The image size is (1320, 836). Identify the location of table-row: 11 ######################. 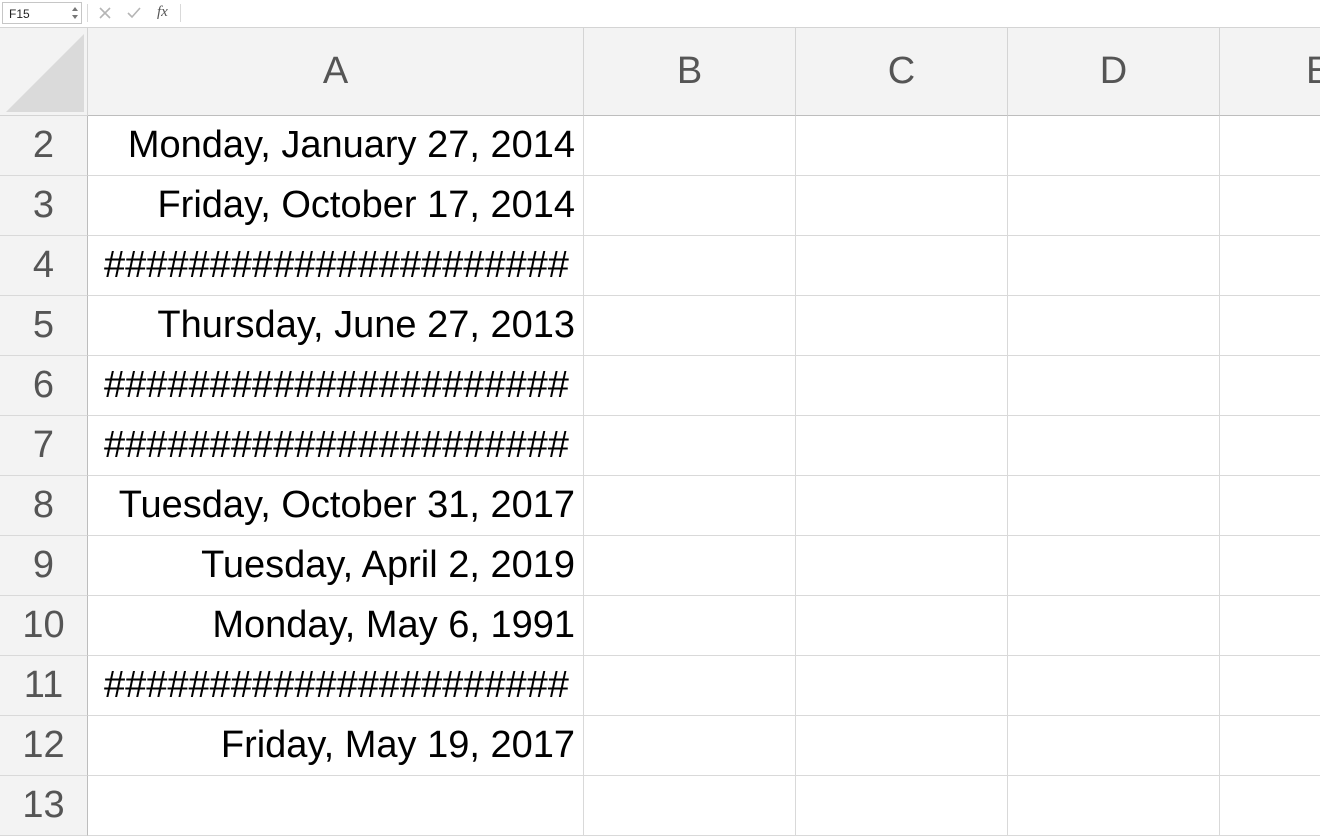
(660, 686).